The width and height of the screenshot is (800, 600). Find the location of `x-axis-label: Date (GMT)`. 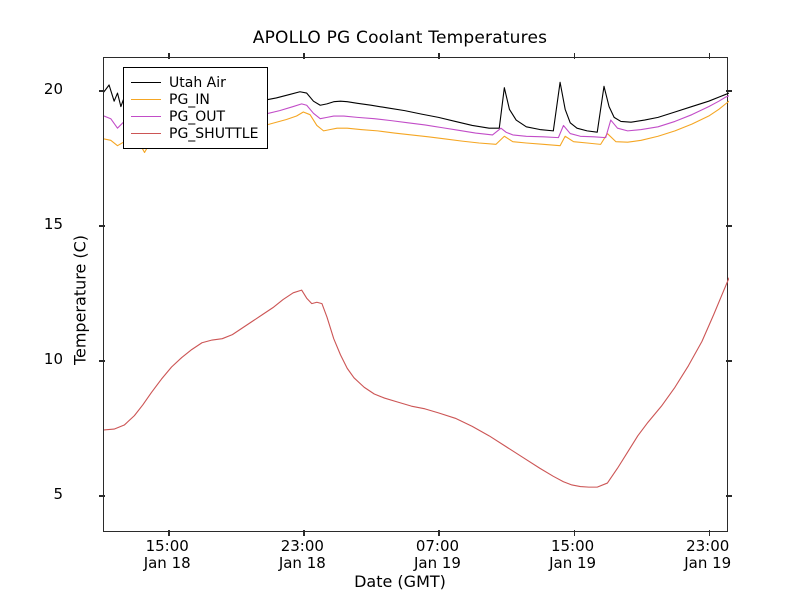

x-axis-label: Date (GMT) is located at coordinates (400, 581).